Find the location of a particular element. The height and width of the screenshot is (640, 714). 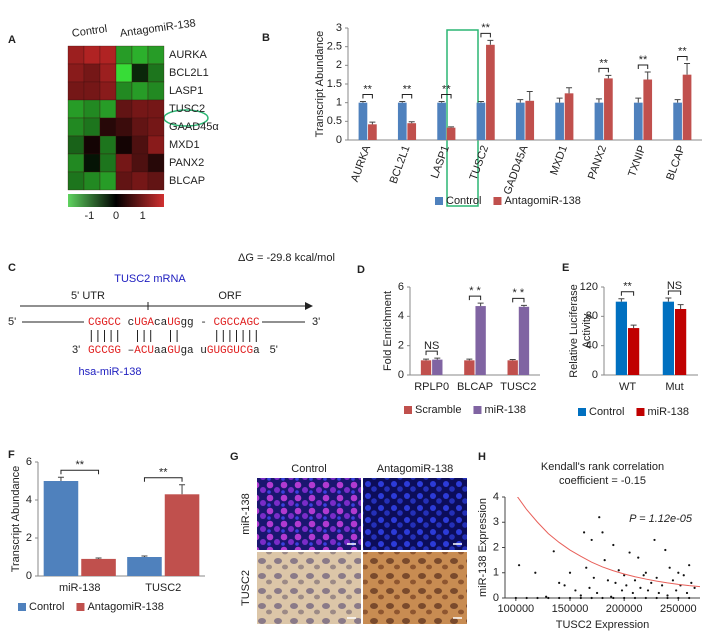

colorbar-tick-label: 1 is located at coordinates (143, 216).